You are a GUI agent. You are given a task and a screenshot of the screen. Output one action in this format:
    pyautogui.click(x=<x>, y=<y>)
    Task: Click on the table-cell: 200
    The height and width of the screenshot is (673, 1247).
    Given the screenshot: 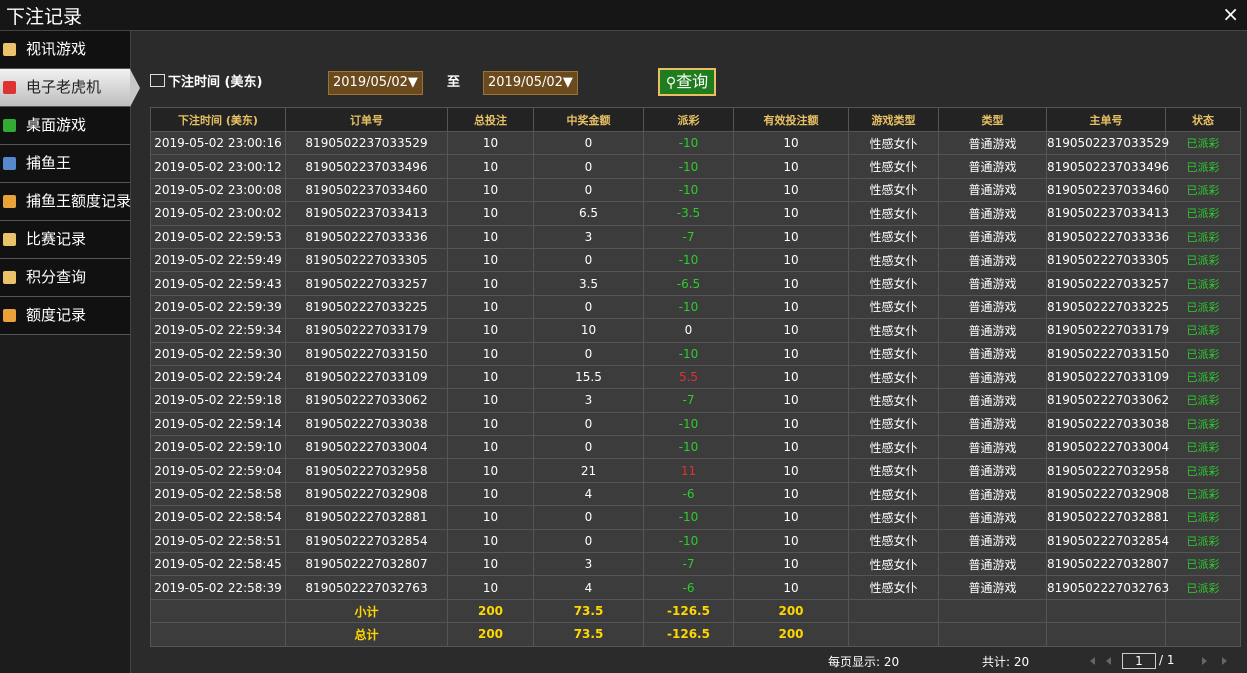 What is the action you would take?
    pyautogui.click(x=791, y=611)
    